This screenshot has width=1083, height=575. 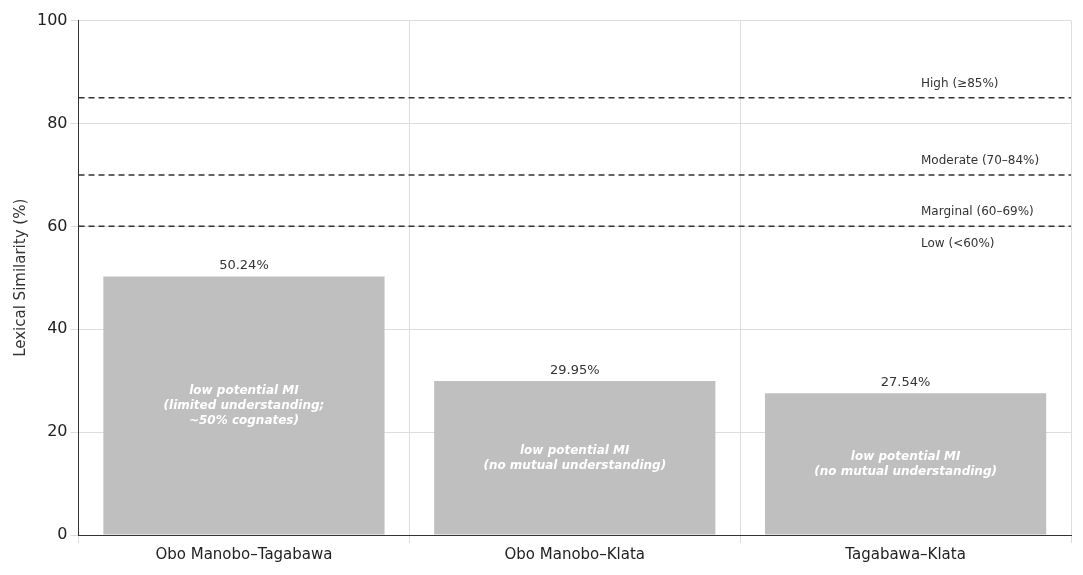 I want to click on y-tick-label: 100, so click(x=52, y=19).